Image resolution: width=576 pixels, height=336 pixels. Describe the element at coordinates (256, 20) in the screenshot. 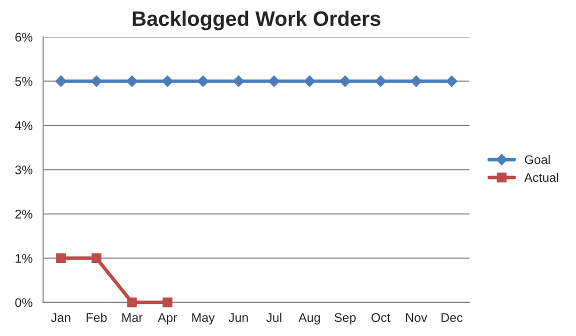

I see `chart-title: Backlogged Work Orders` at that location.